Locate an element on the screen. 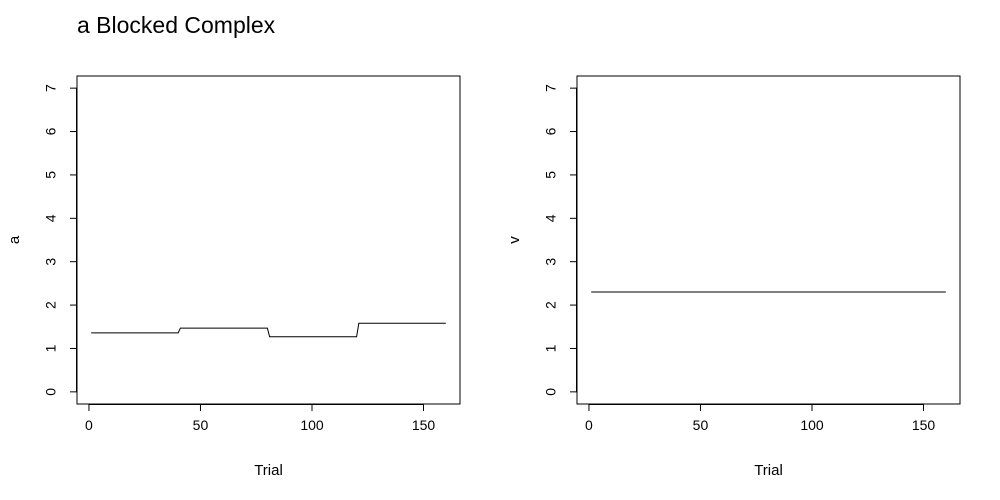  series-line is located at coordinates (268, 330).